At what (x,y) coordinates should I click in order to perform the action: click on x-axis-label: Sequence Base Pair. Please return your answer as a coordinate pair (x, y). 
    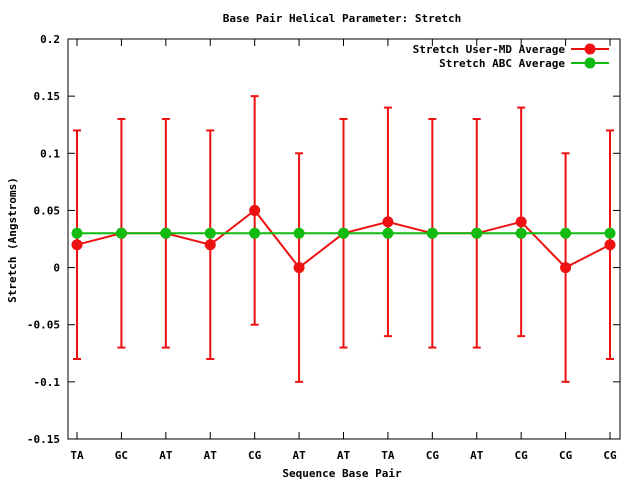
    Looking at the image, I should click on (342, 473).